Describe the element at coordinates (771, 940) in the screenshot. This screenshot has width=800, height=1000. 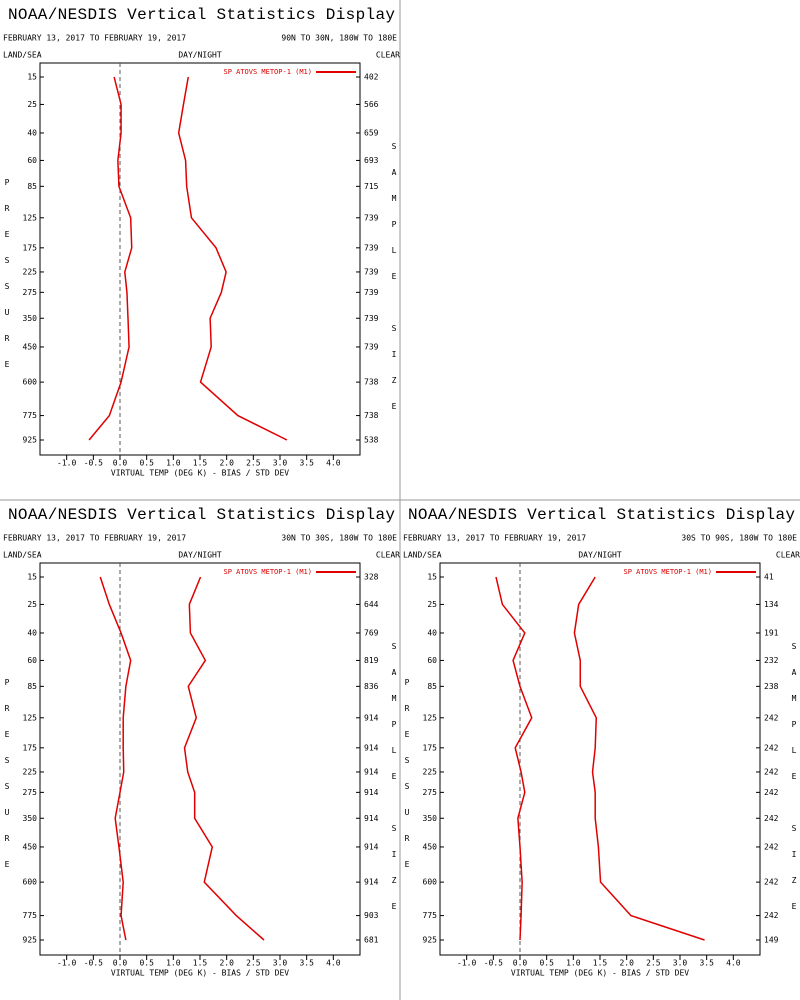
I see `sample-size: 149` at that location.